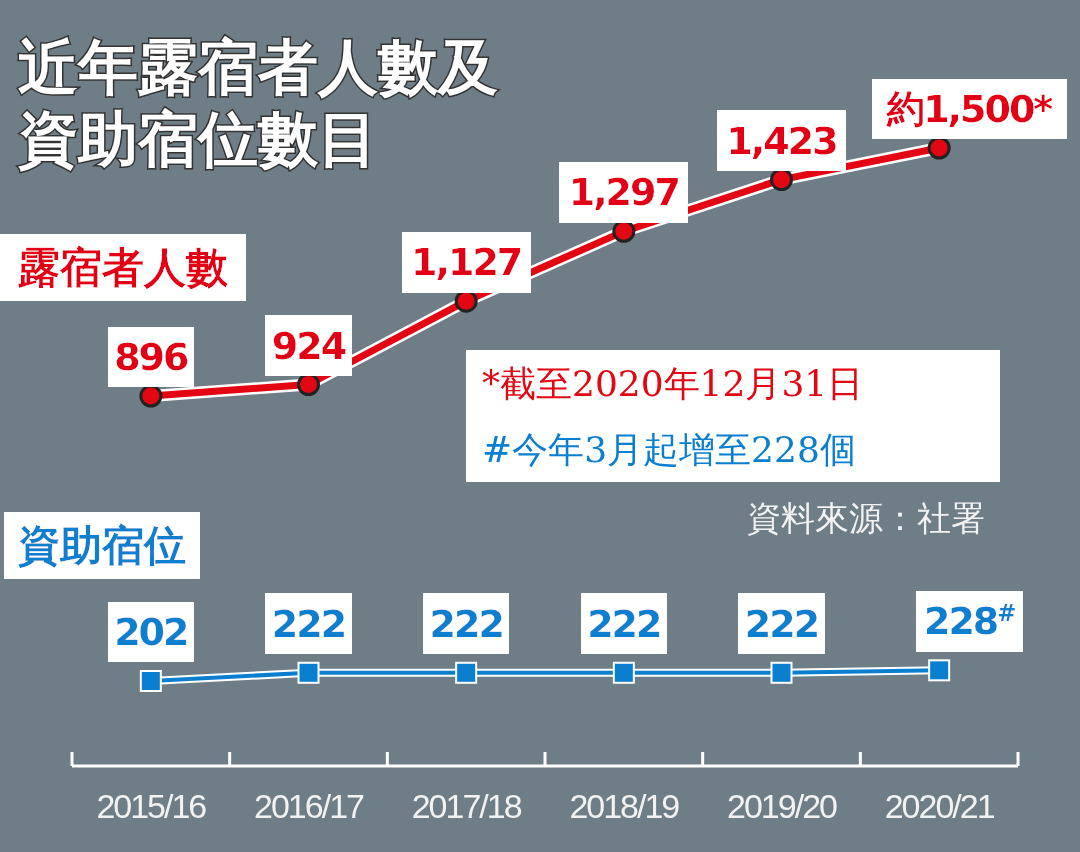  What do you see at coordinates (623, 192) in the screenshot?
I see `data-label: 1,297` at bounding box center [623, 192].